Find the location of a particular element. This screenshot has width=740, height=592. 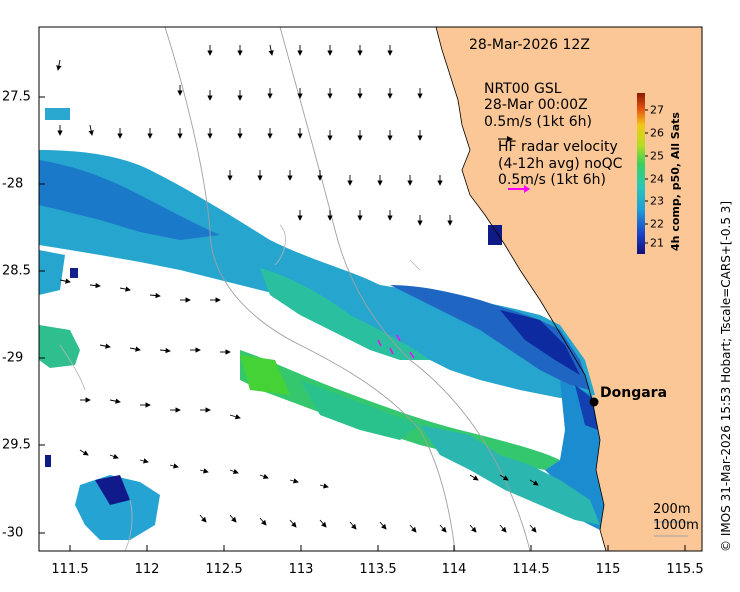

model-scale: 0.5m/s (1kt 6h) is located at coordinates (538, 122).